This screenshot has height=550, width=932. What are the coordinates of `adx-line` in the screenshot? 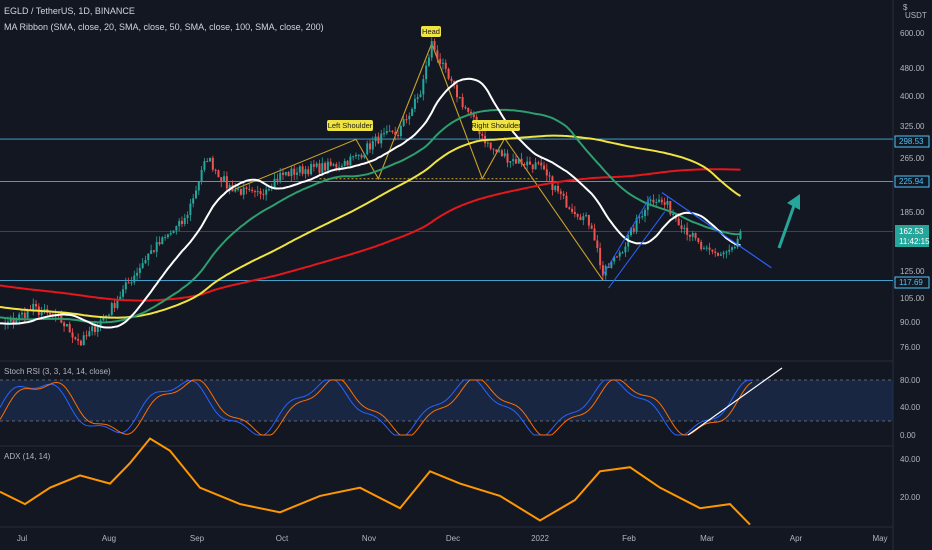 It's located at (375, 481).